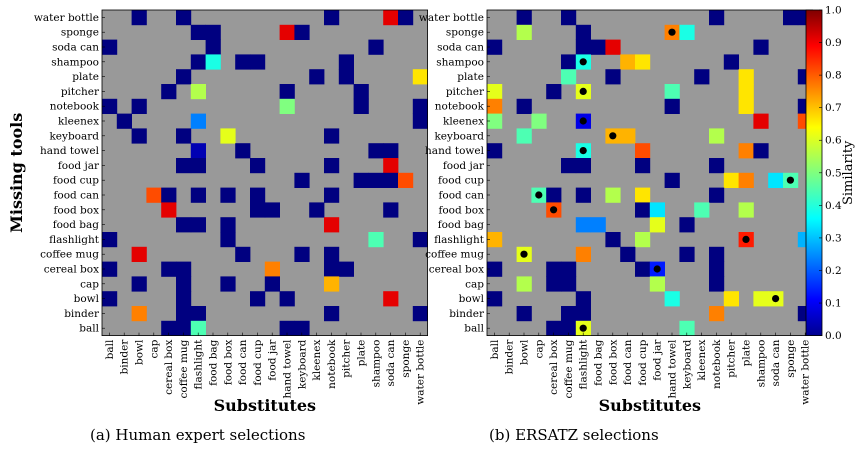 This screenshot has height=454, width=856. I want to click on column-label: plate, so click(362, 353).